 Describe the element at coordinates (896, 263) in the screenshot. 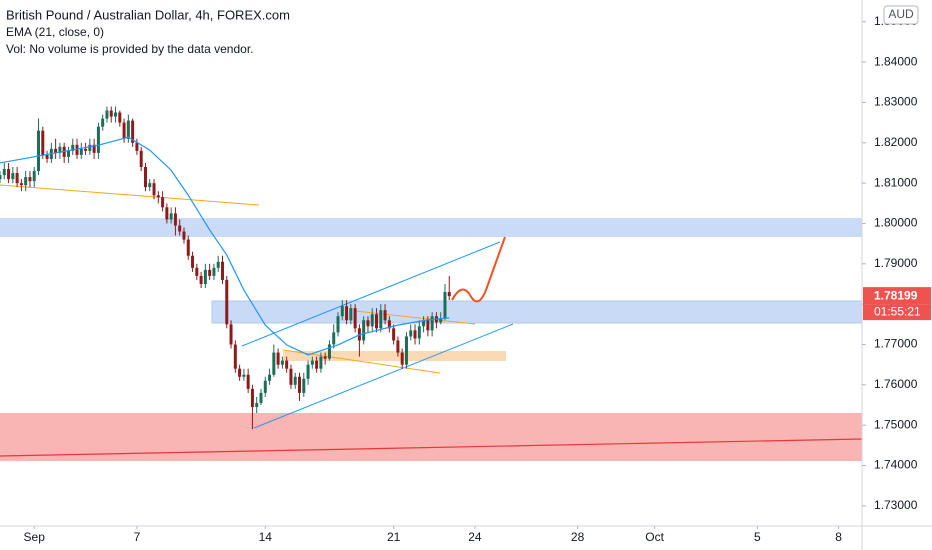

I see `y-tick-label: 1.79000` at that location.